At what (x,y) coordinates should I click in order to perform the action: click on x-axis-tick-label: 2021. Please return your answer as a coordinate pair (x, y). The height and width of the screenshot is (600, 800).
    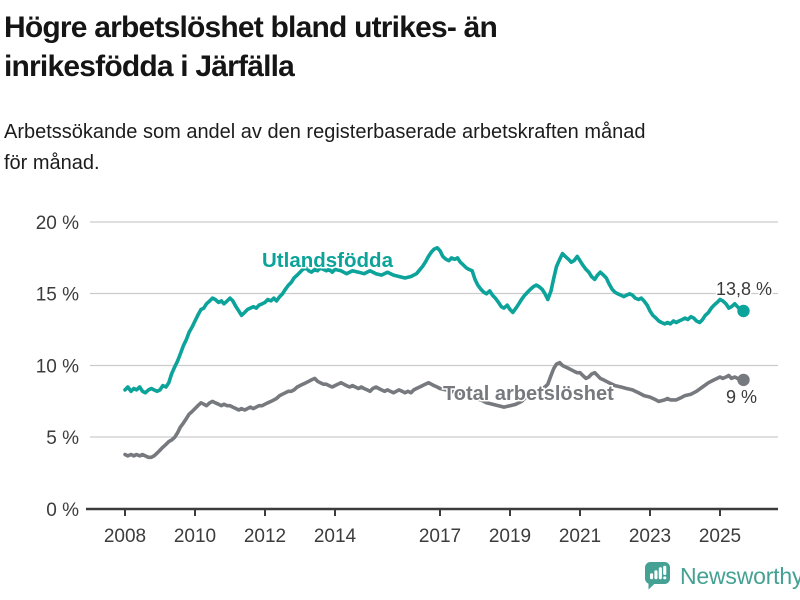
    Looking at the image, I should click on (580, 536).